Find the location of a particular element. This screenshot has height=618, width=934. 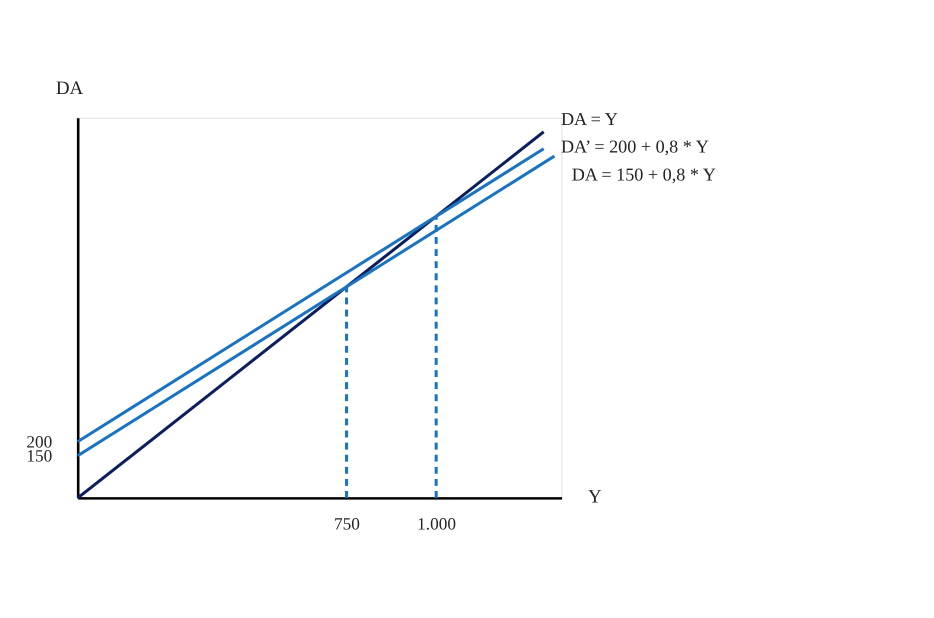

x-axis-title: Y is located at coordinates (595, 497).